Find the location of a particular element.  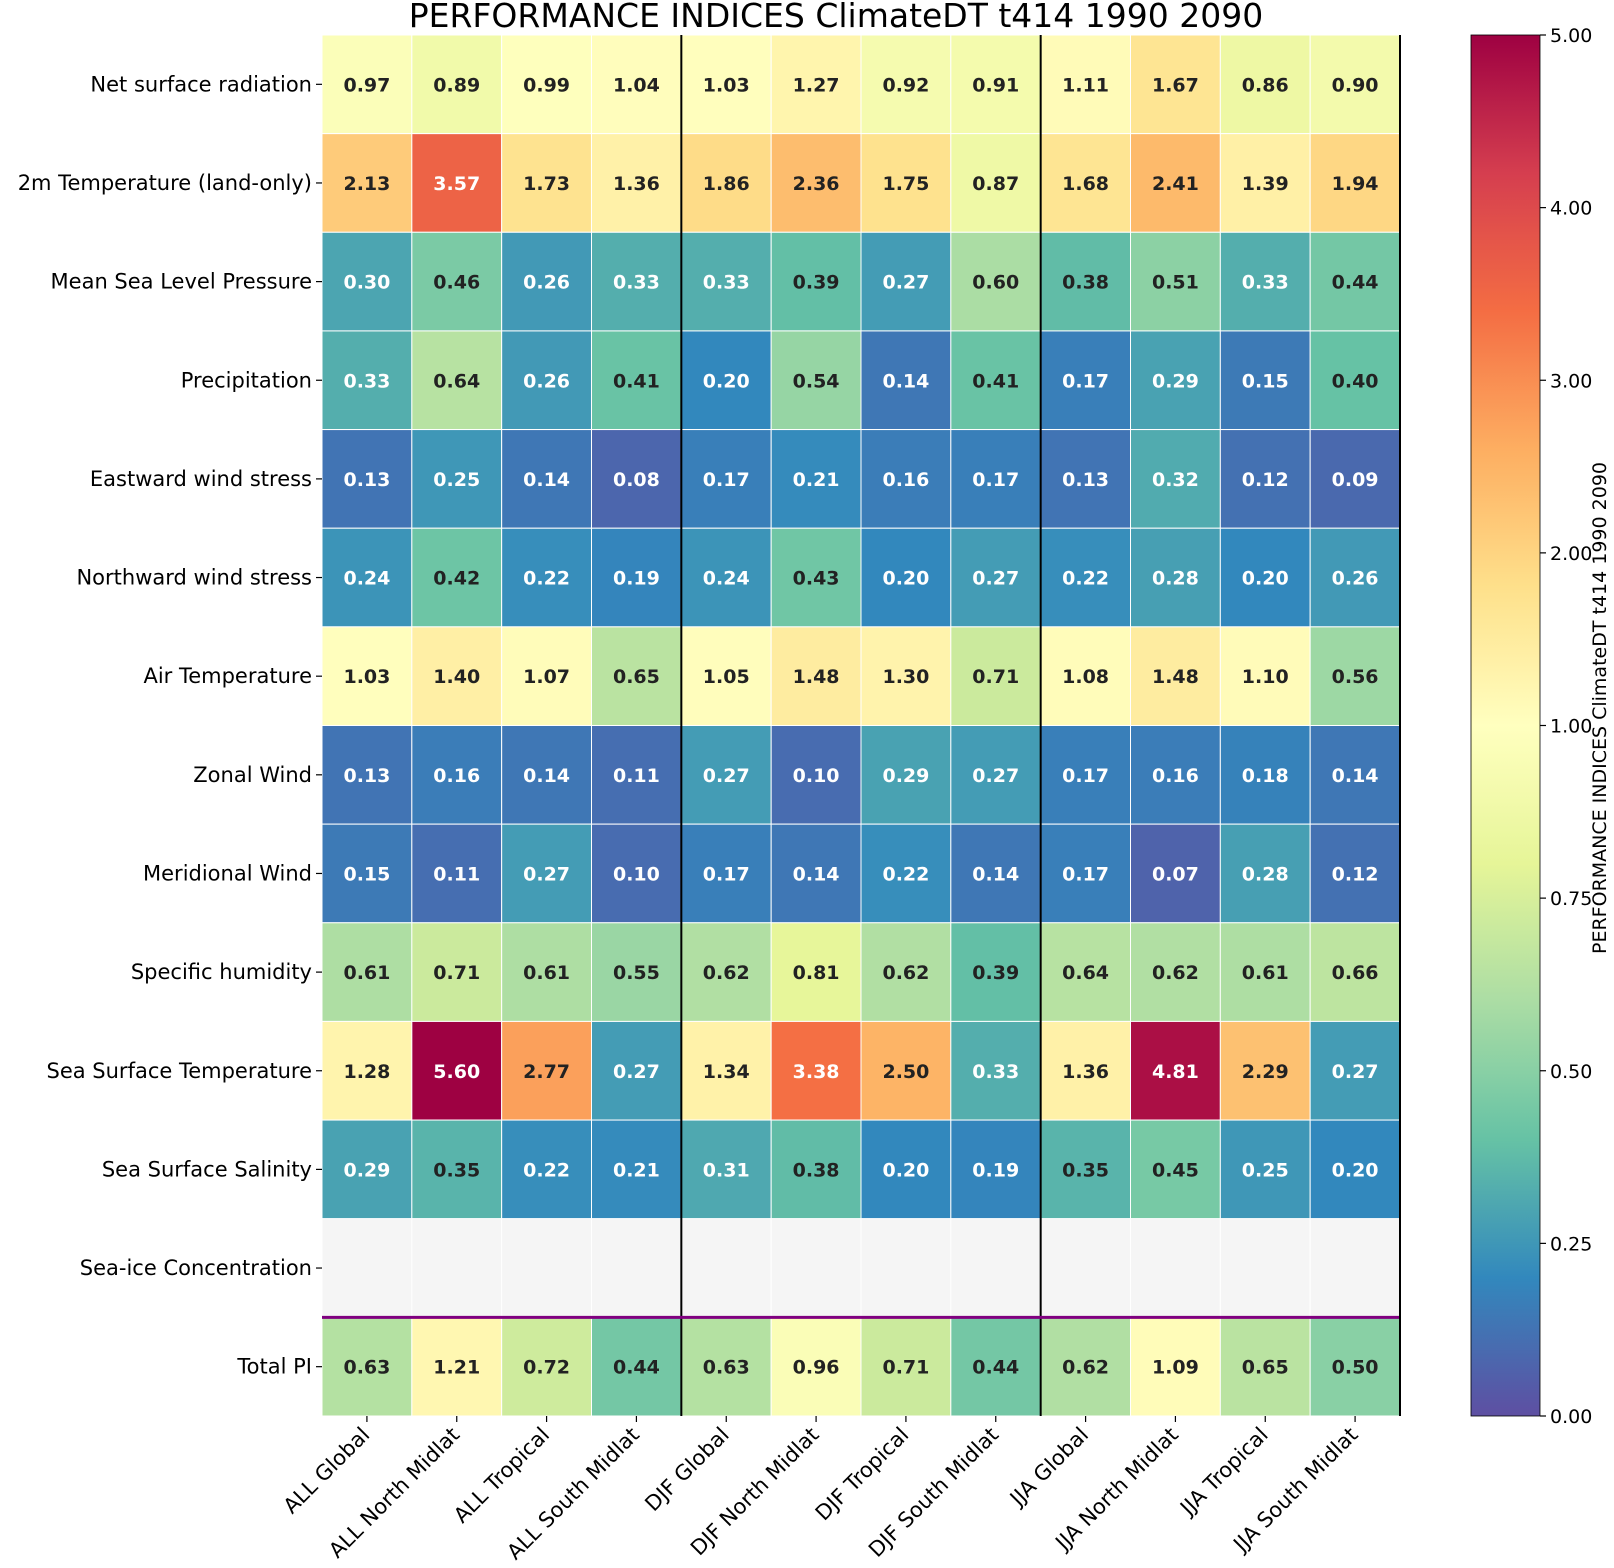

cell-value-label: 0.54 is located at coordinates (816, 381).